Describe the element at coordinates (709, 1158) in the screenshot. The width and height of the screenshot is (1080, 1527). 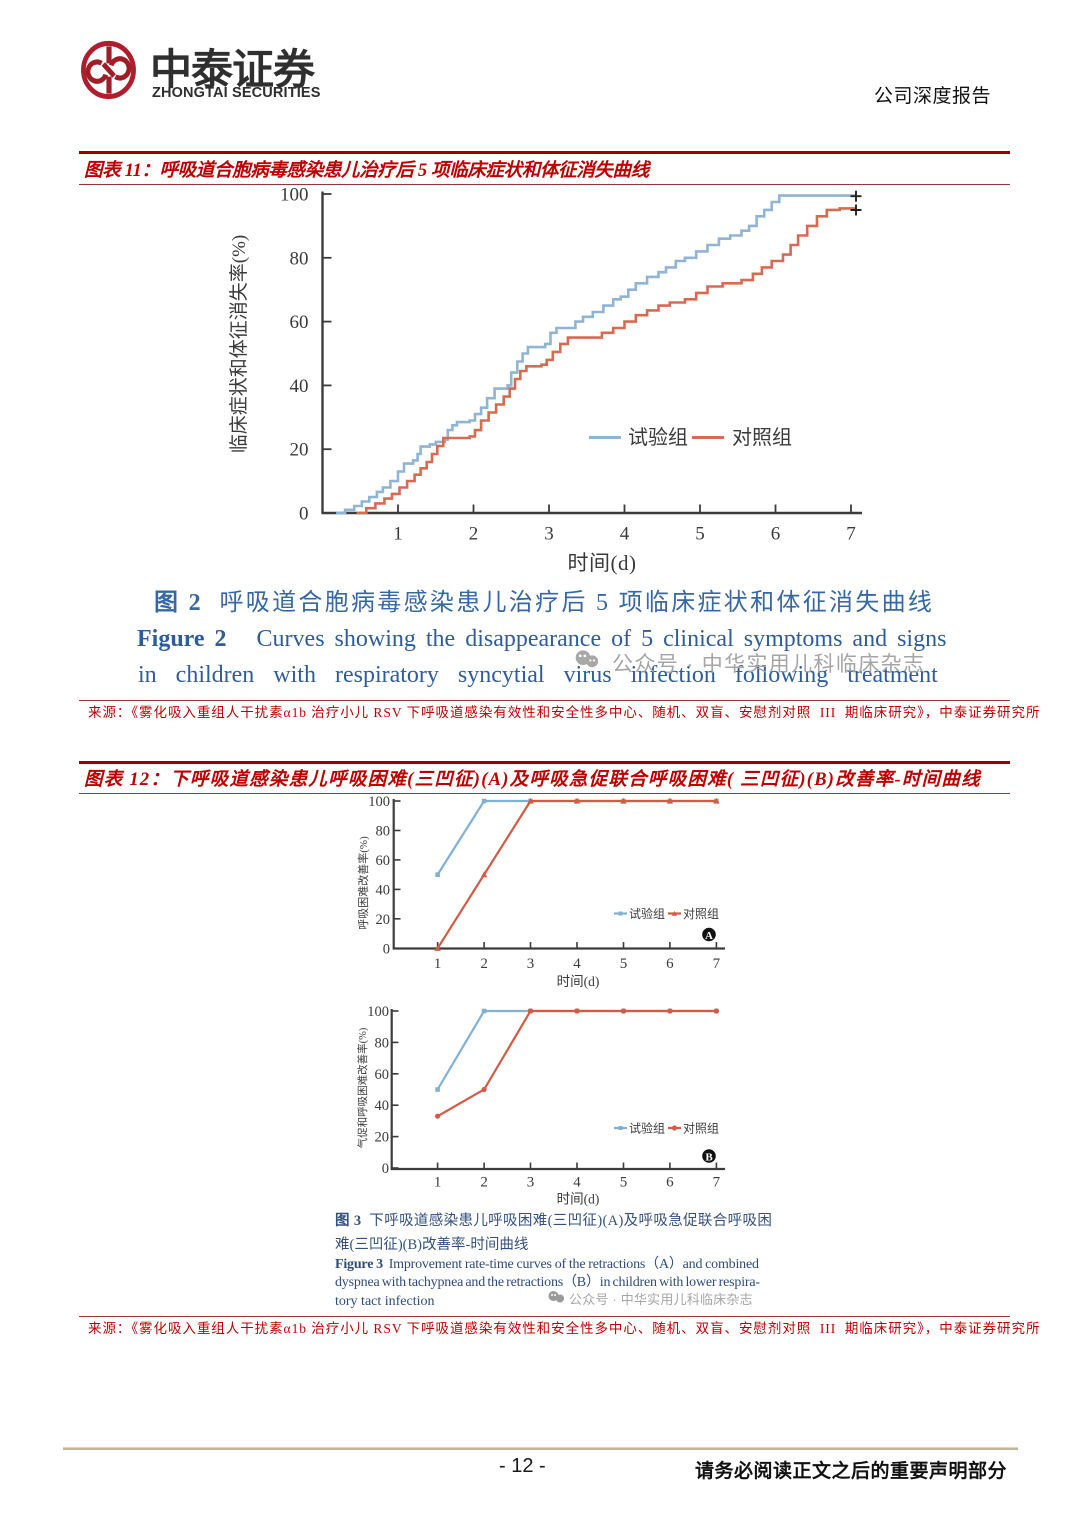
I see `svg-text: B` at that location.